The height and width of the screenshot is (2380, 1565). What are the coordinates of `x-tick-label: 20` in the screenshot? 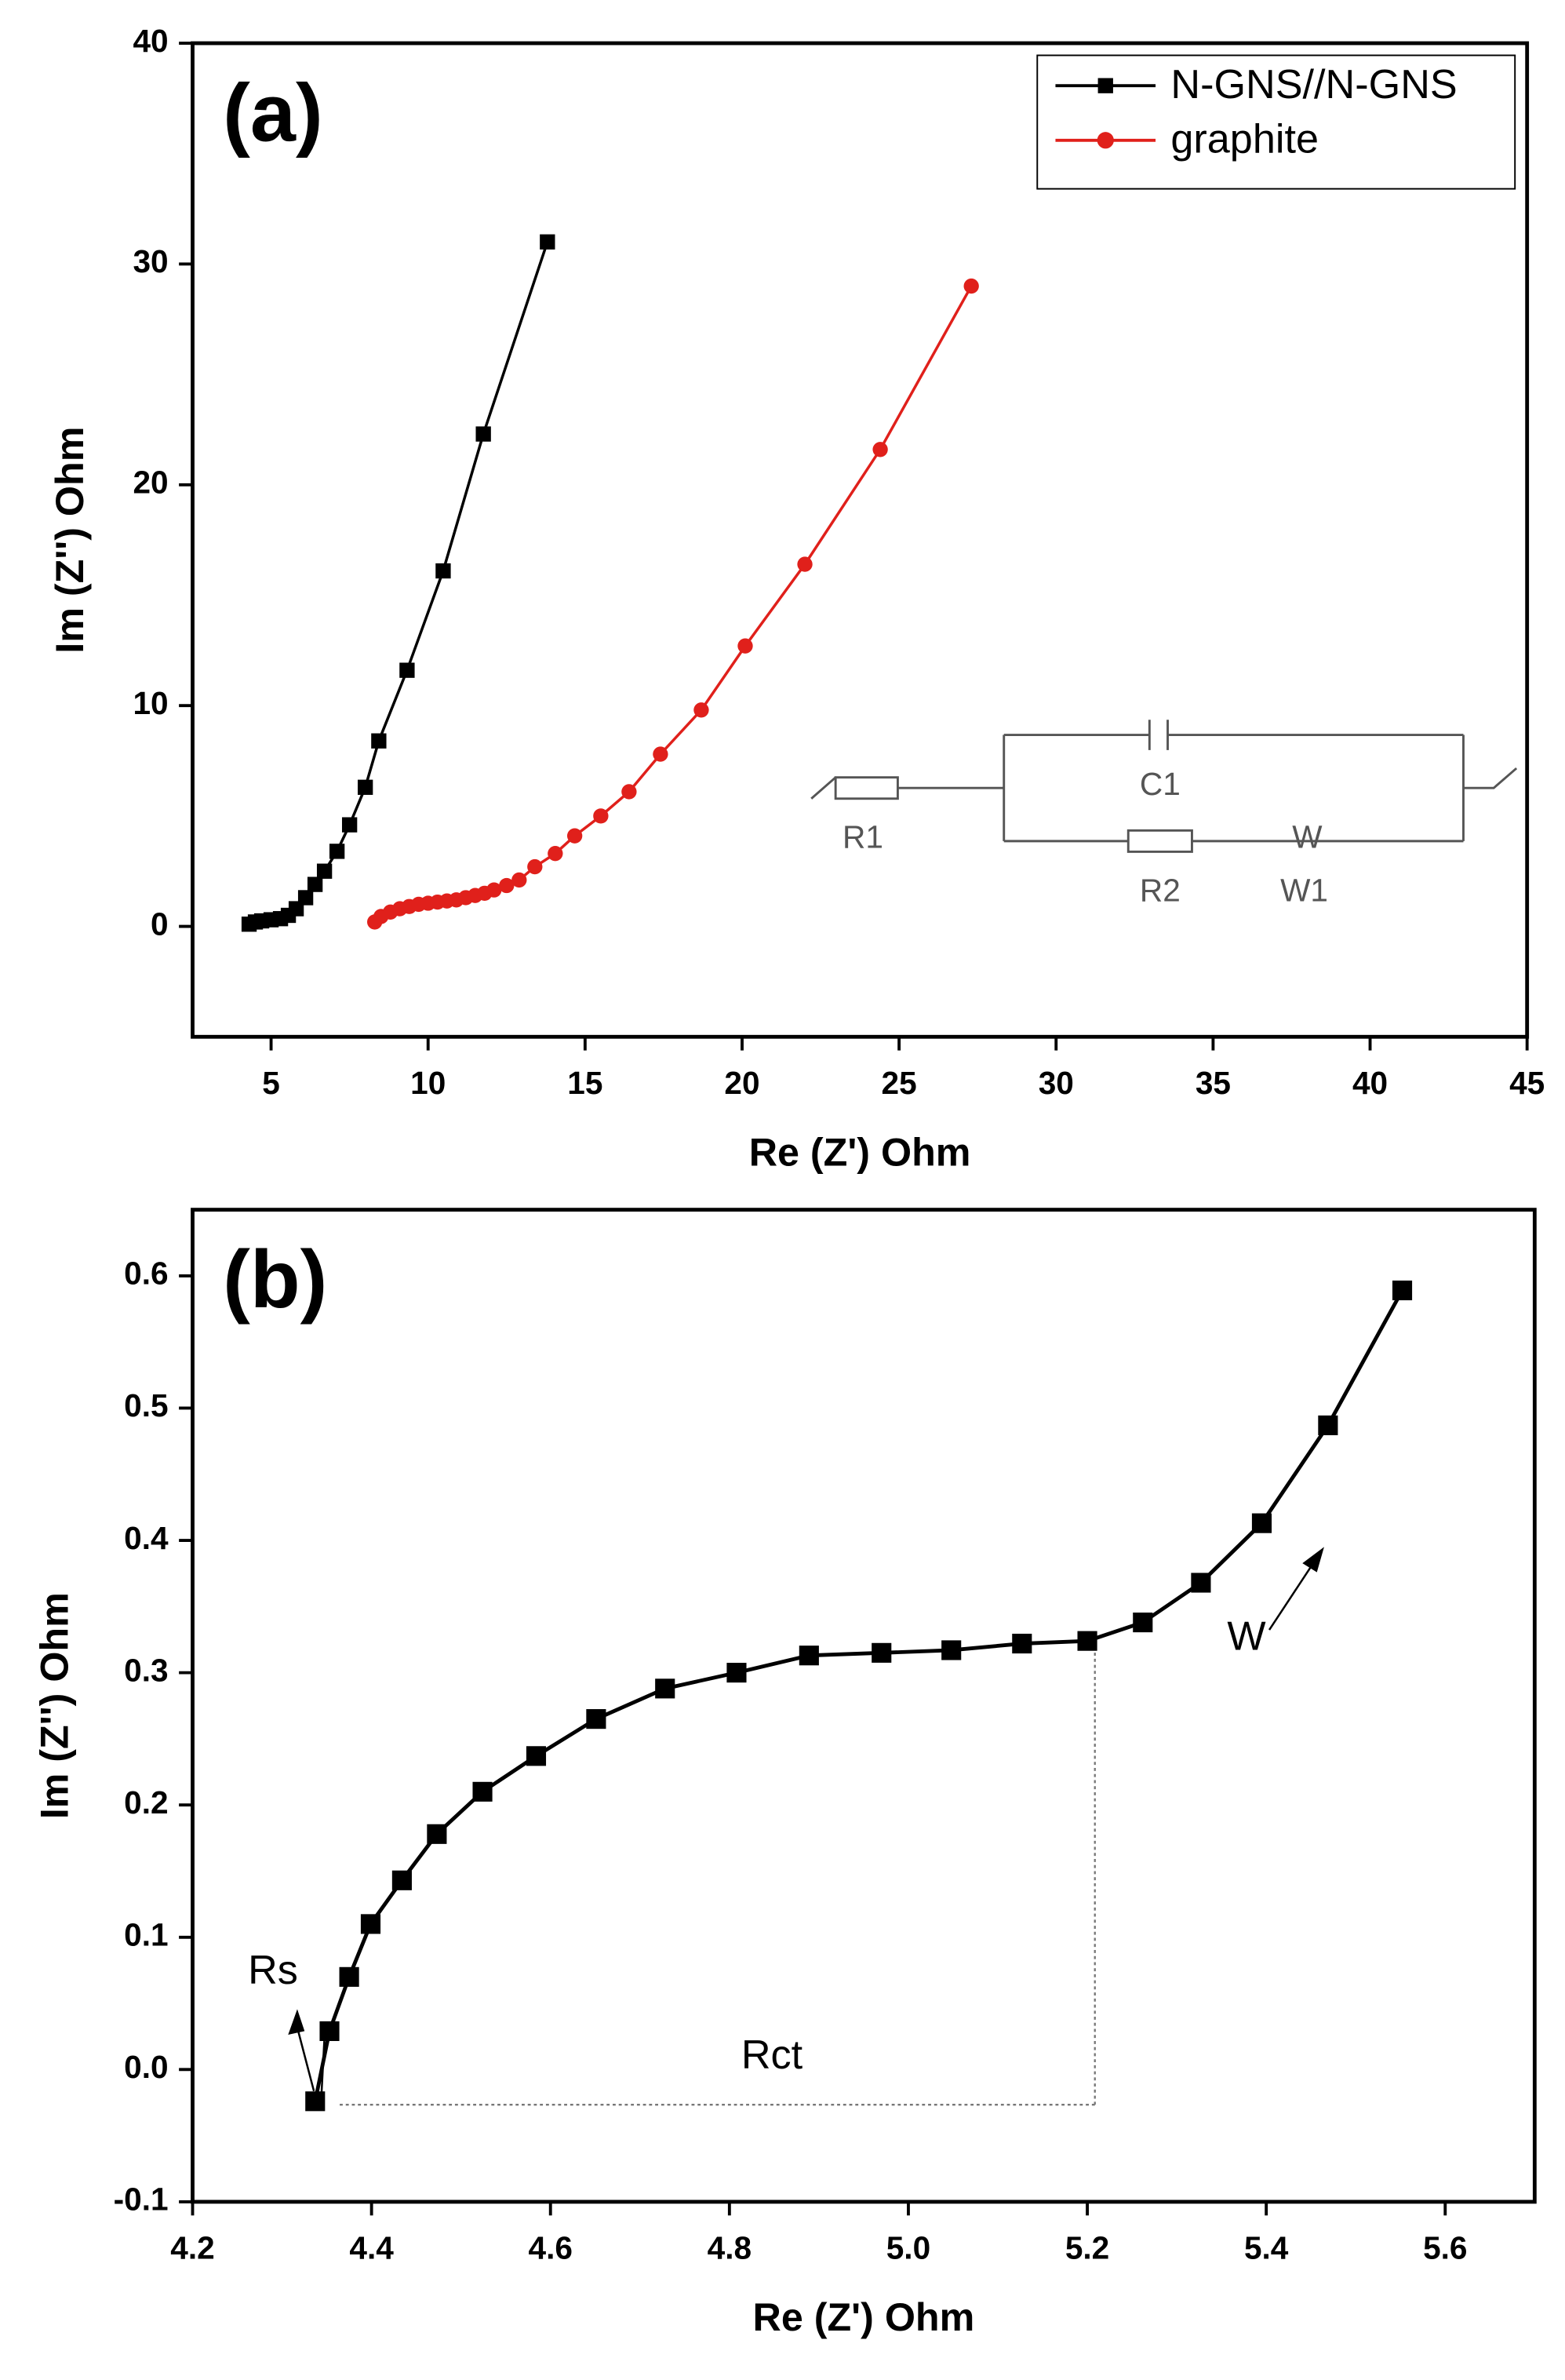 It's located at (741, 1083).